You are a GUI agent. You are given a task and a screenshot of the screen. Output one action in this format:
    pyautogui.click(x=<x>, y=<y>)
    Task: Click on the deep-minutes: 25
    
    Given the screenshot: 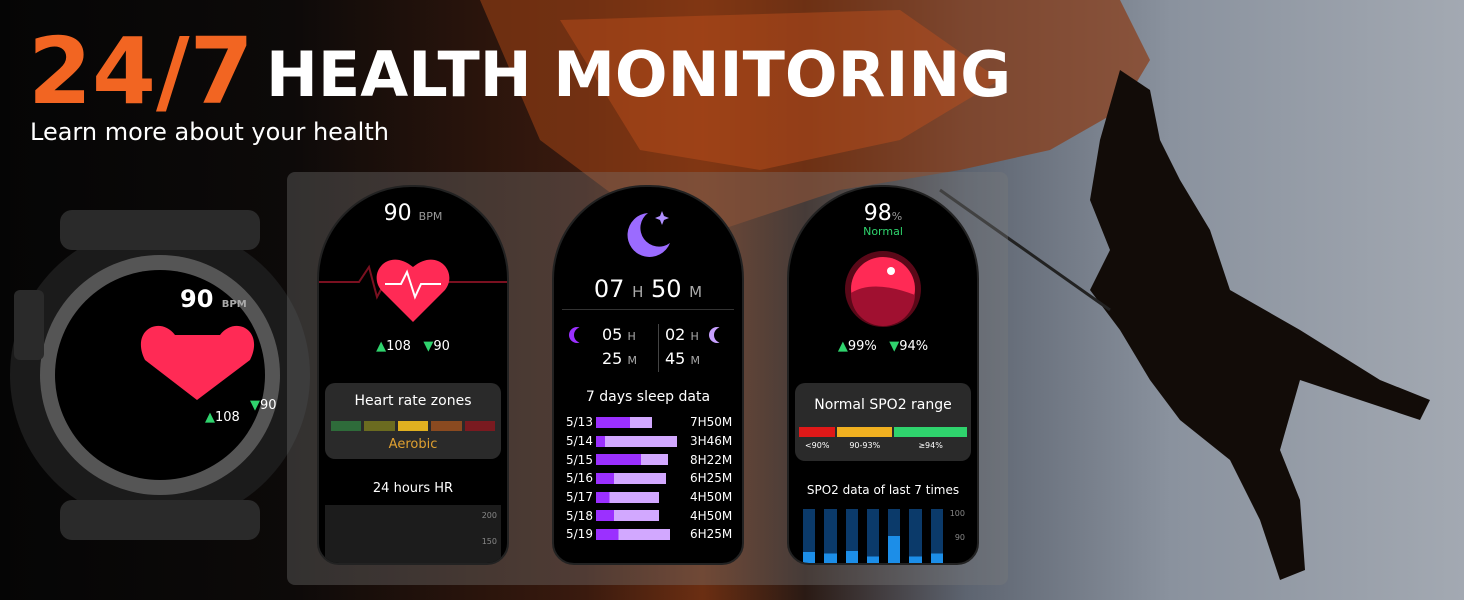 What is the action you would take?
    pyautogui.click(x=612, y=358)
    